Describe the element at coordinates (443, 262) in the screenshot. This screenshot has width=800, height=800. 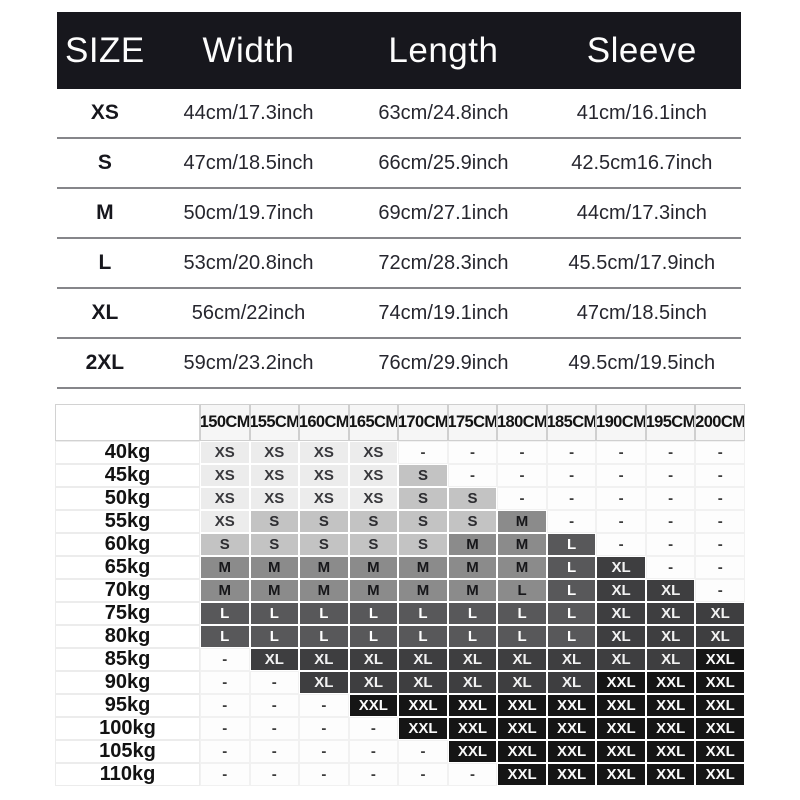
I see `measurement-value: 72cm/28.3inch` at that location.